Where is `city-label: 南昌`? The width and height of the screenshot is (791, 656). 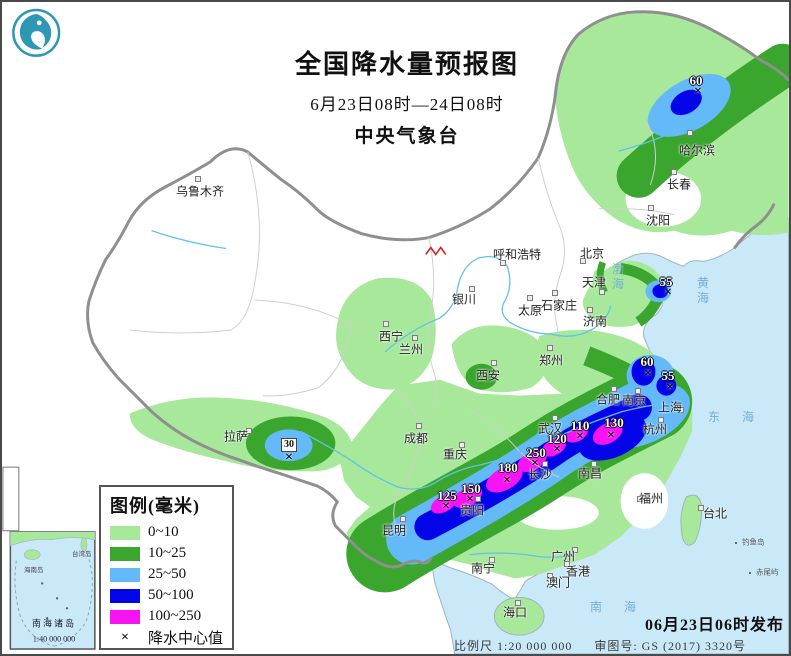 city-label: 南昌 is located at coordinates (590, 473).